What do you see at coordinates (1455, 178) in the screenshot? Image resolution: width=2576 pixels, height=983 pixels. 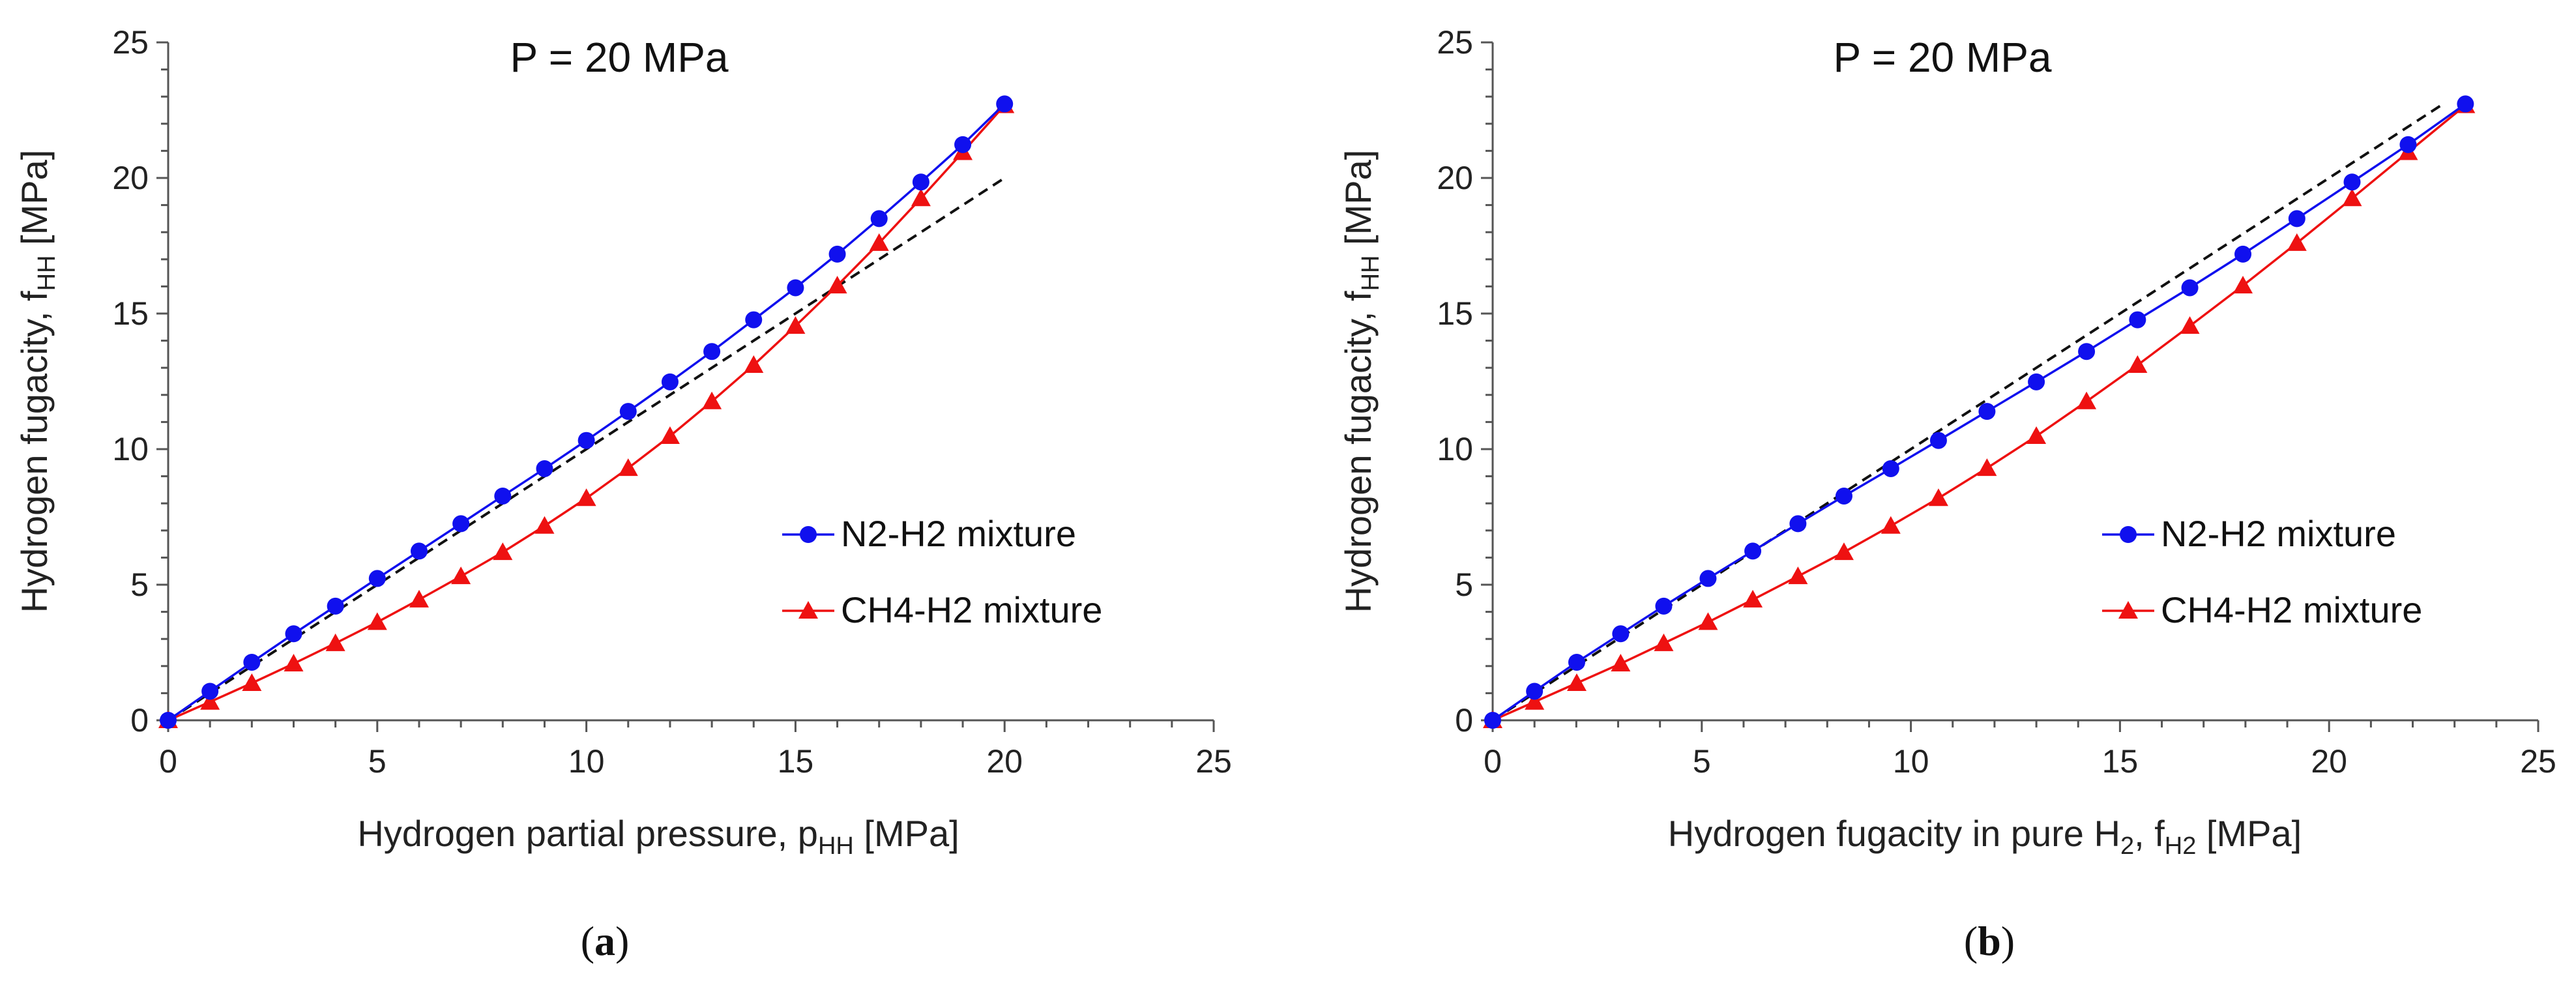 I see `y-tick-label: 20` at bounding box center [1455, 178].